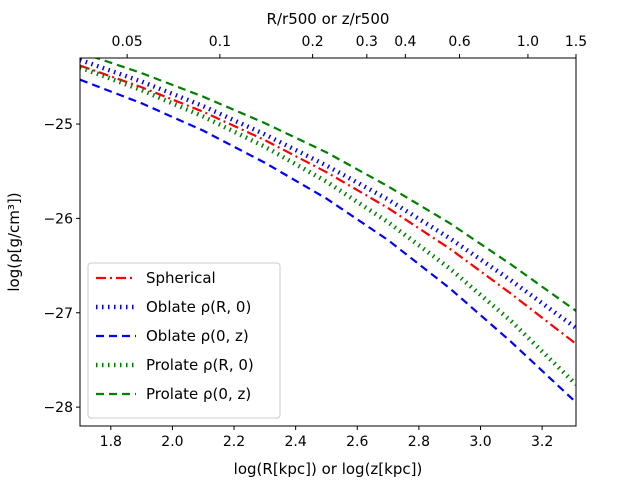 This screenshot has height=480, width=640. What do you see at coordinates (480, 442) in the screenshot?
I see `x-tick-label: 3.0` at bounding box center [480, 442].